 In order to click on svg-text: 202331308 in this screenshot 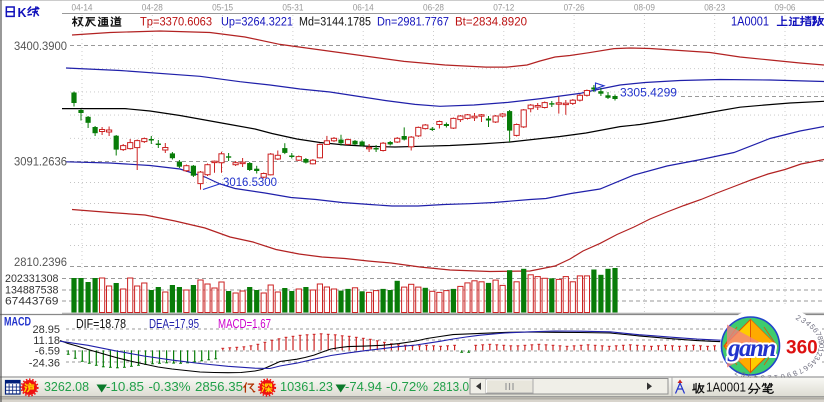, I will do `click(32, 279)`.